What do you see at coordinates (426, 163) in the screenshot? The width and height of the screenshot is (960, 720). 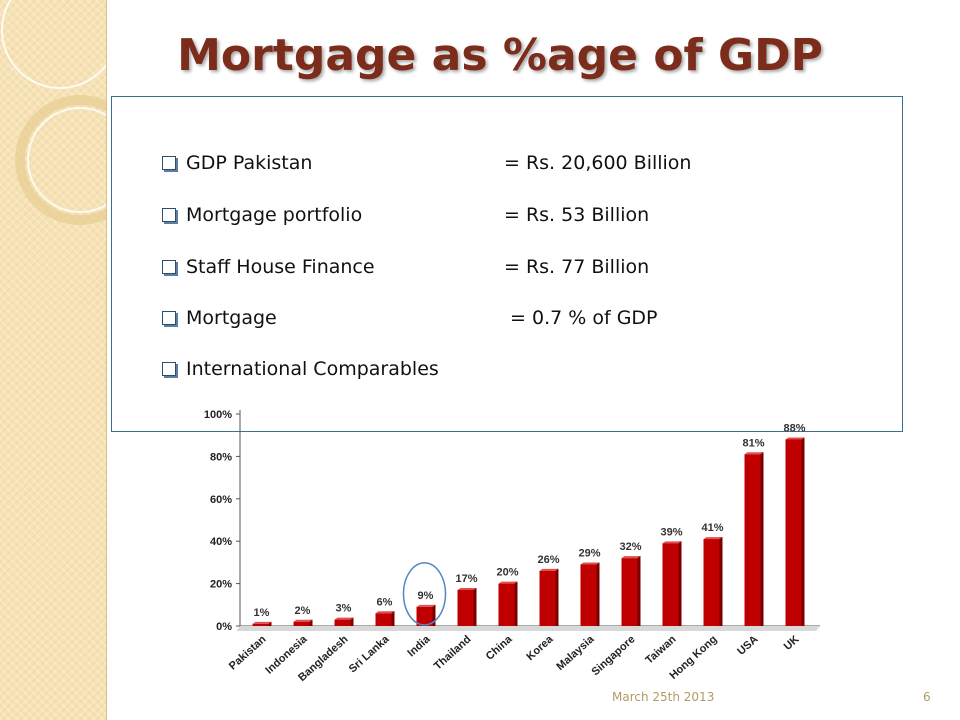 I see `info-row-gdp: GDP Pakistan = Rs. 20,600 Billion` at bounding box center [426, 163].